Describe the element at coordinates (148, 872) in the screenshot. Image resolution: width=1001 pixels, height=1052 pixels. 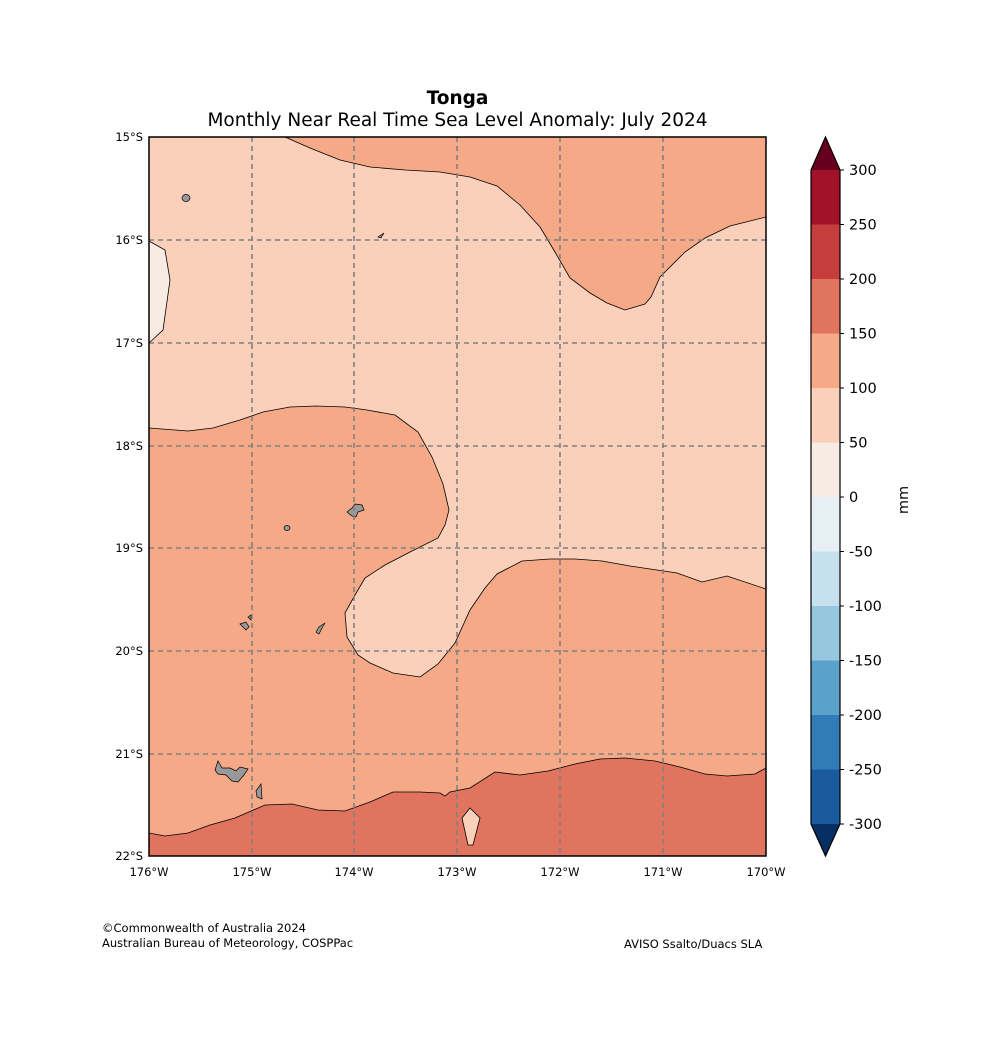
I see `lon-label: 176°W` at that location.